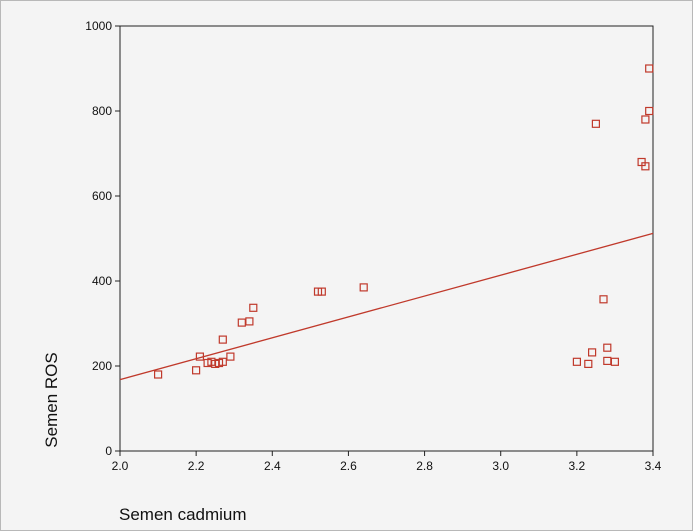 The image size is (693, 531). What do you see at coordinates (108, 451) in the screenshot?
I see `y-tick-label: 0` at bounding box center [108, 451].